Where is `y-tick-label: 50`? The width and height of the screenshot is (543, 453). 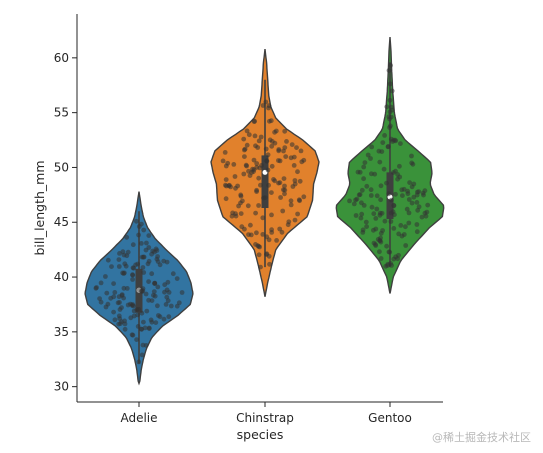
y-tick-label: 50 is located at coordinates (61, 167).